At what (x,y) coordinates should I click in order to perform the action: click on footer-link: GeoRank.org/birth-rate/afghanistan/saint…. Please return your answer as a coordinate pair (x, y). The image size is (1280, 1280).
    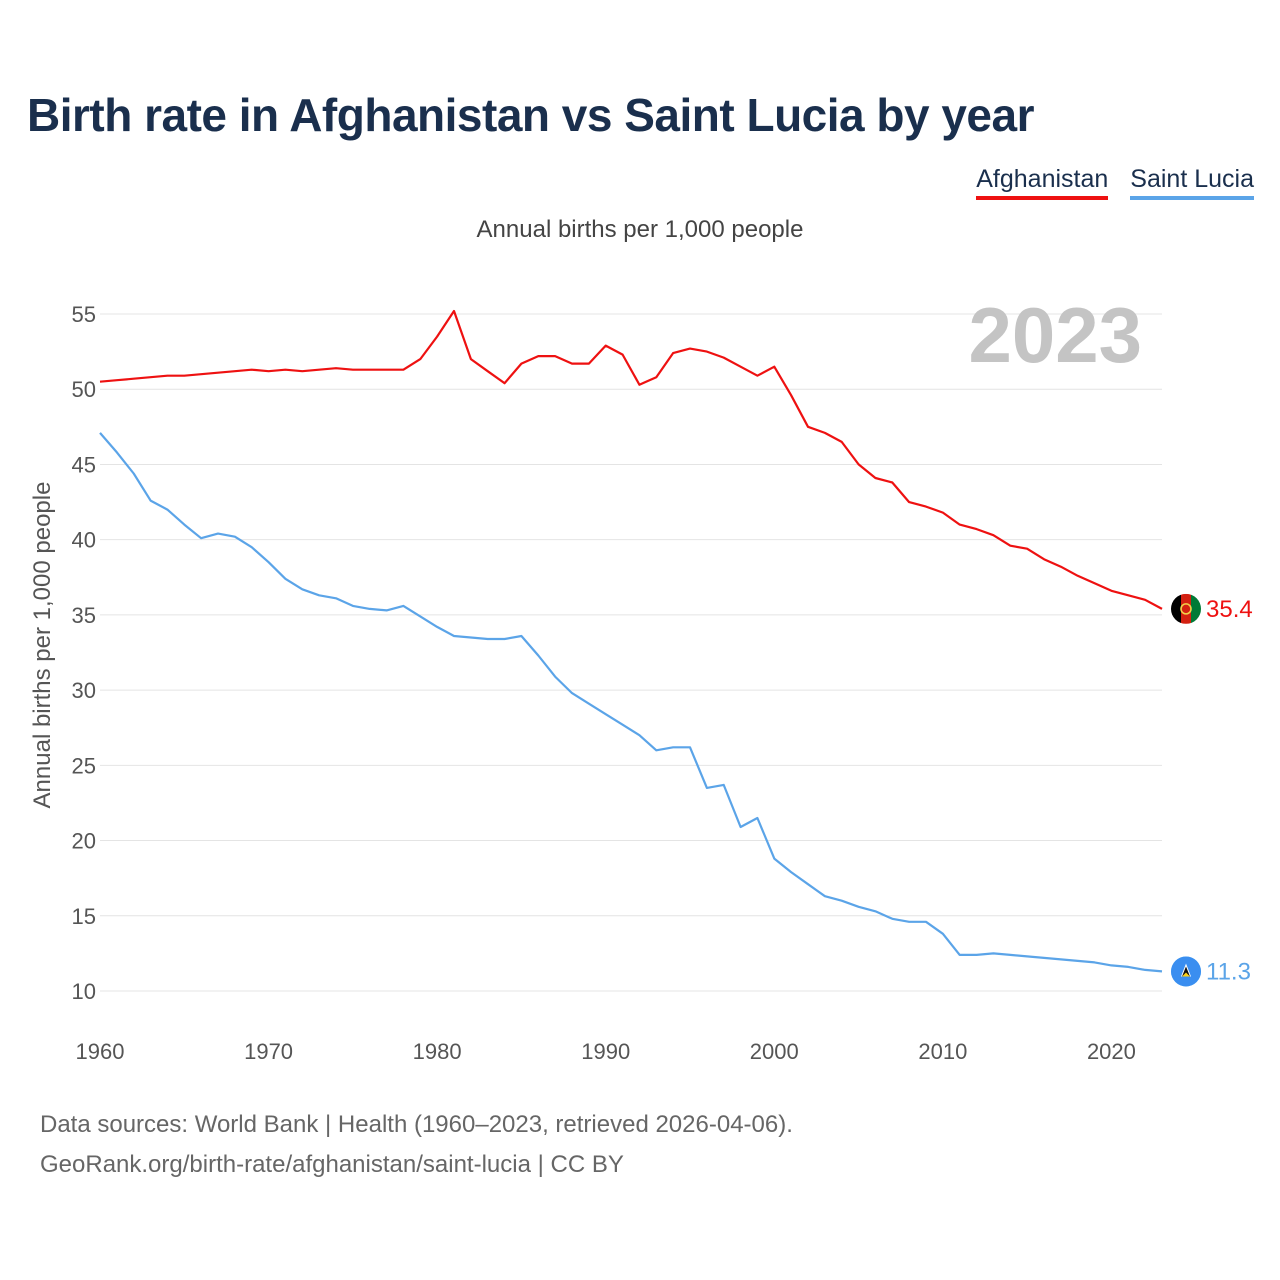
    Looking at the image, I should click on (332, 1164).